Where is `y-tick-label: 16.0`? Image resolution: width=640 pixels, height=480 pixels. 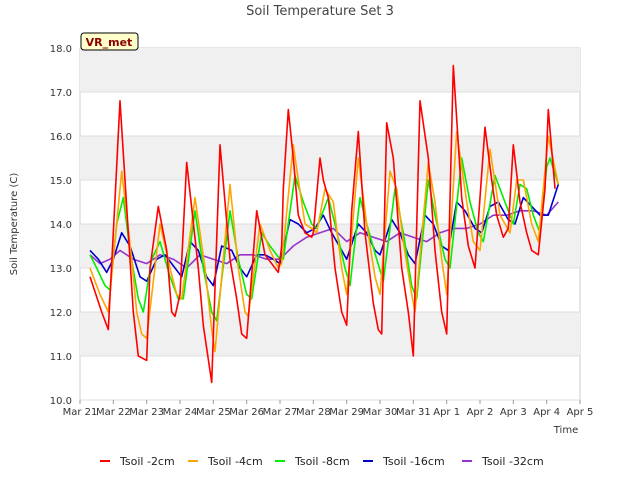 y-tick-label: 16.0 is located at coordinates (61, 137).